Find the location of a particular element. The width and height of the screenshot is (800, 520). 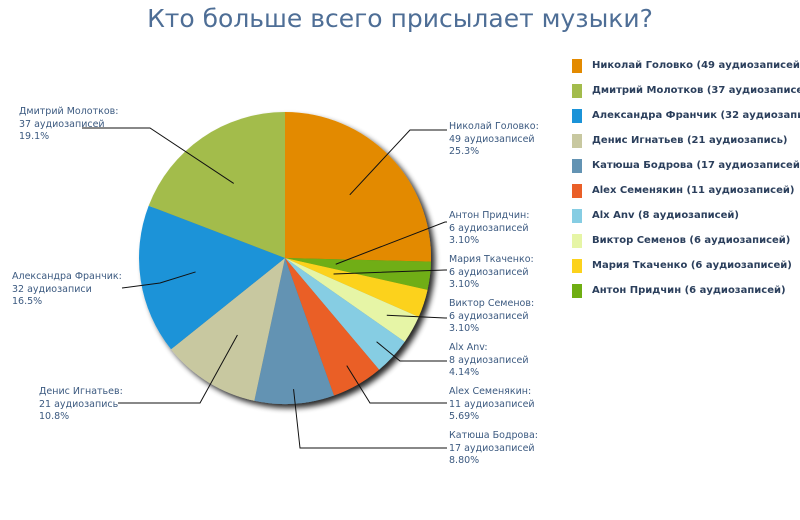

callout-maria-tkachenko: Мария Ткаченко: 6 аудиозаписей 3.10% is located at coordinates (491, 272).